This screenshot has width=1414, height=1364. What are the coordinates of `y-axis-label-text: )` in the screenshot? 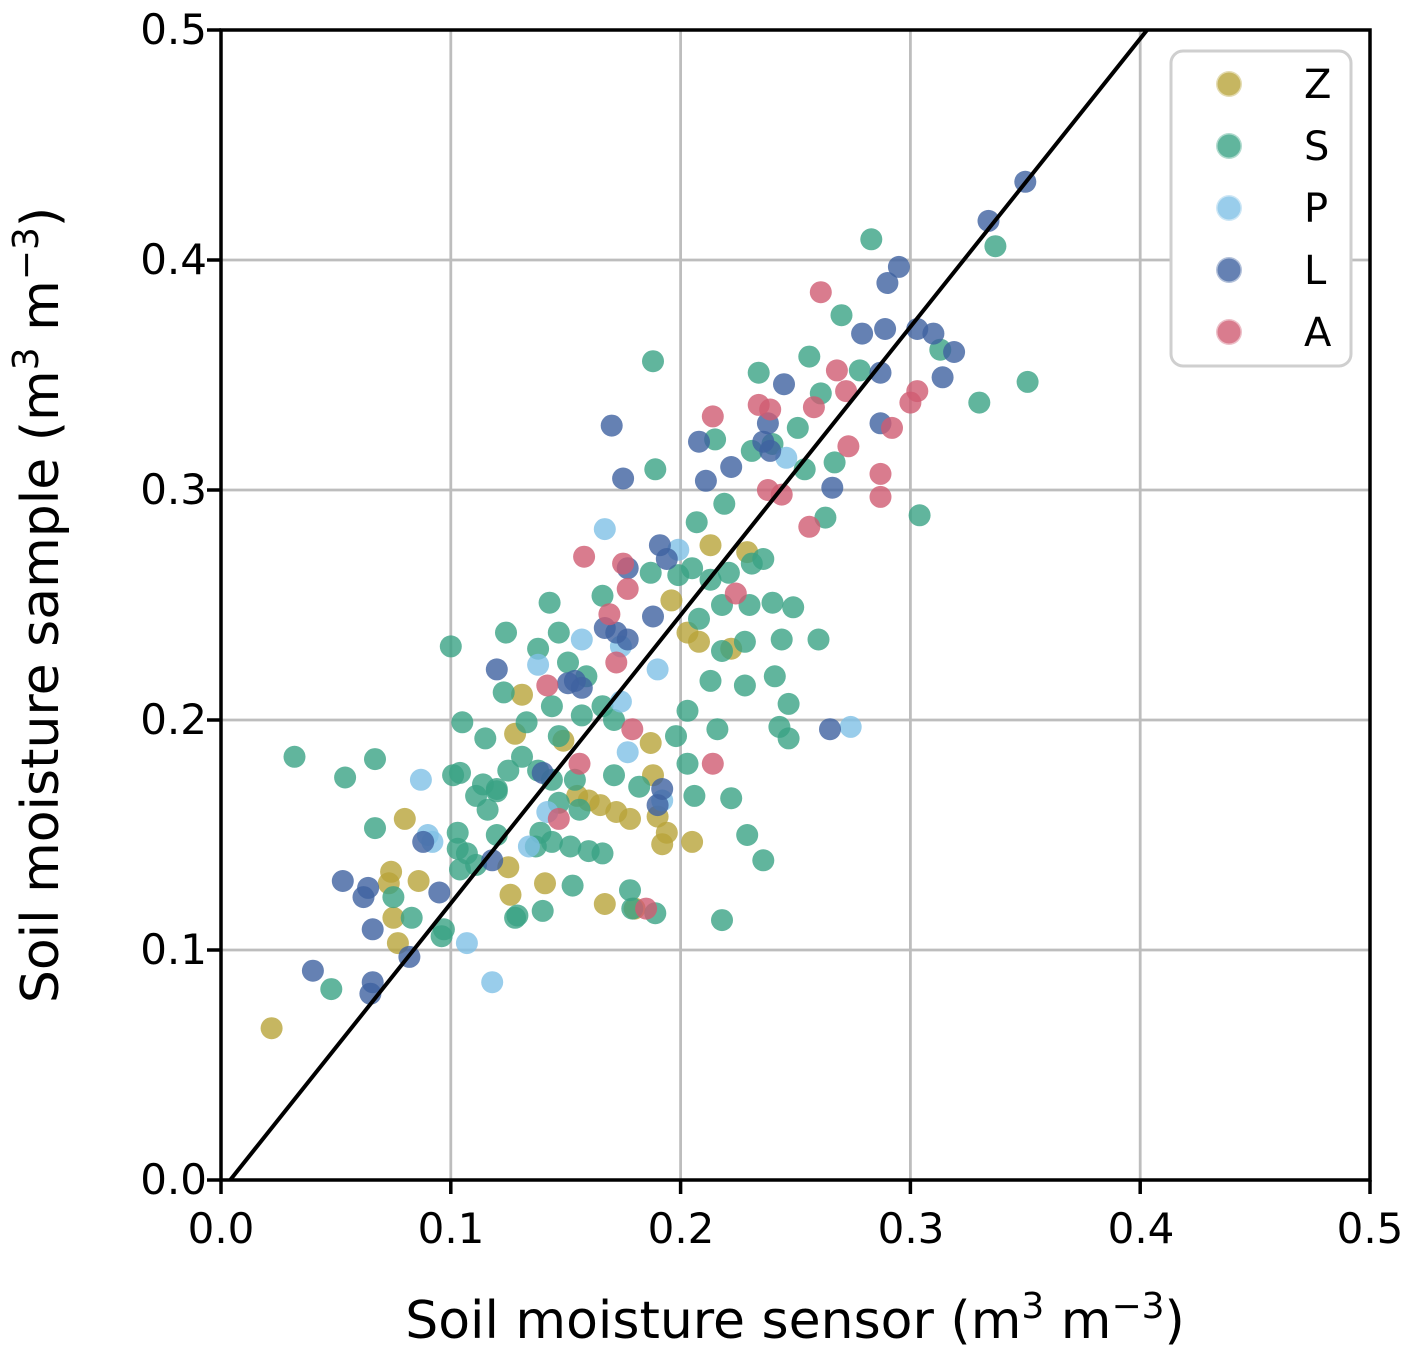 It's located at (41, 217).